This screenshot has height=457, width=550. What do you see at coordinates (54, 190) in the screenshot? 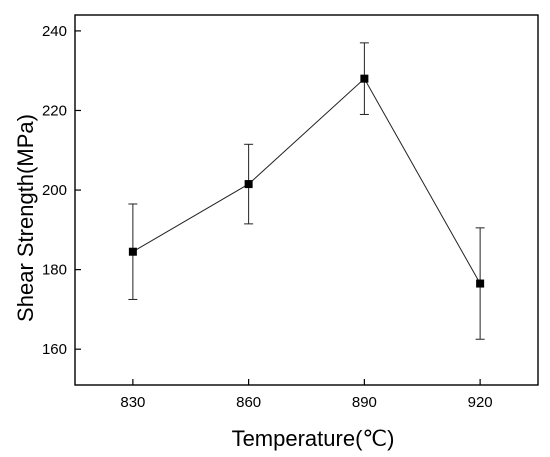
I see `y-tick-label: 200` at bounding box center [54, 190].